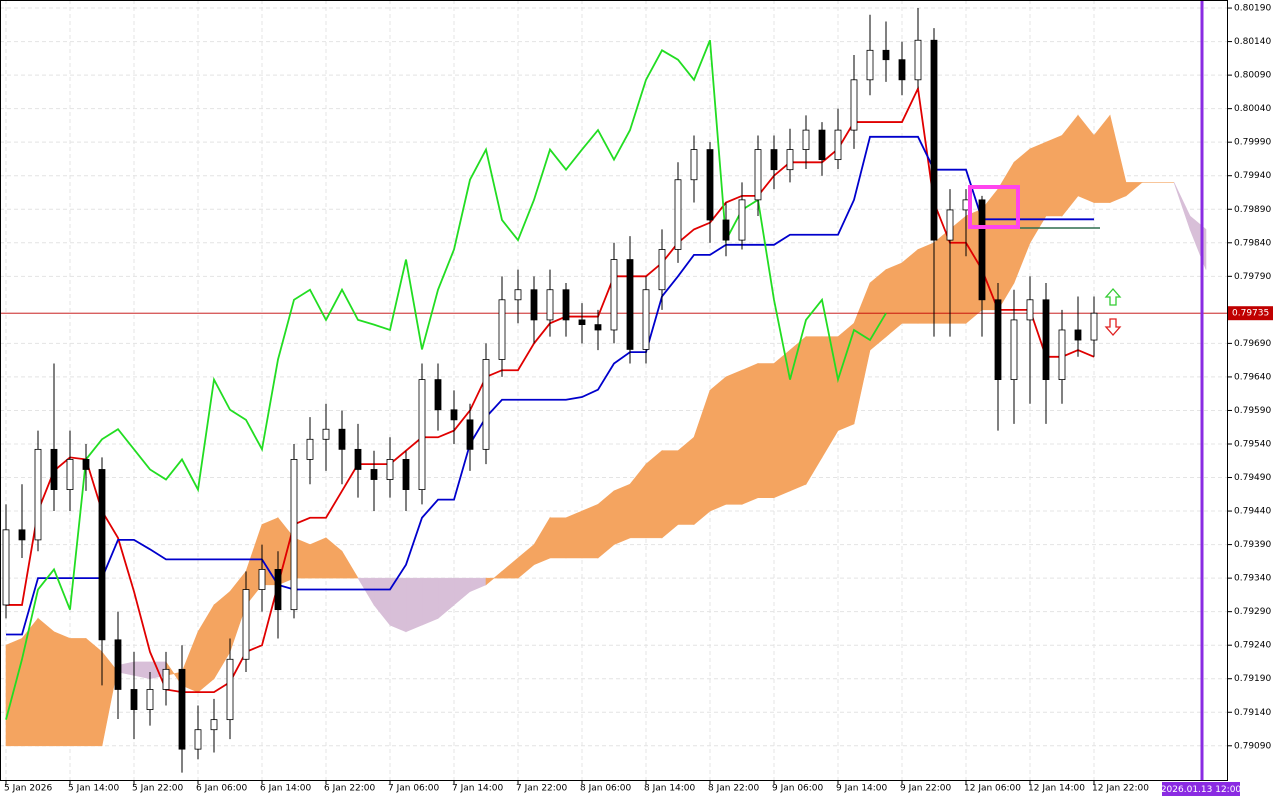 This screenshot has height=800, width=1280. I want to click on x-tick-label: 7 Jan 14:00, so click(478, 789).